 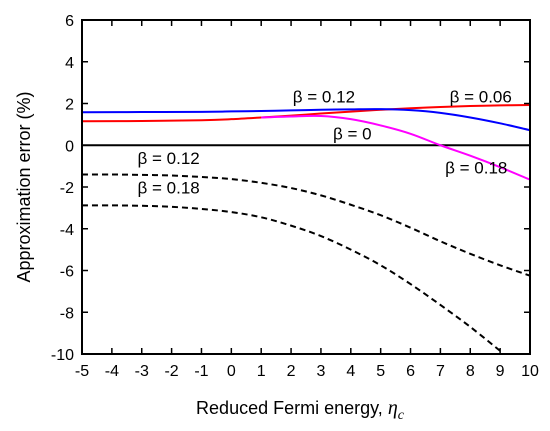 I want to click on series-annotation-1: β = 0.06, so click(x=481, y=96).